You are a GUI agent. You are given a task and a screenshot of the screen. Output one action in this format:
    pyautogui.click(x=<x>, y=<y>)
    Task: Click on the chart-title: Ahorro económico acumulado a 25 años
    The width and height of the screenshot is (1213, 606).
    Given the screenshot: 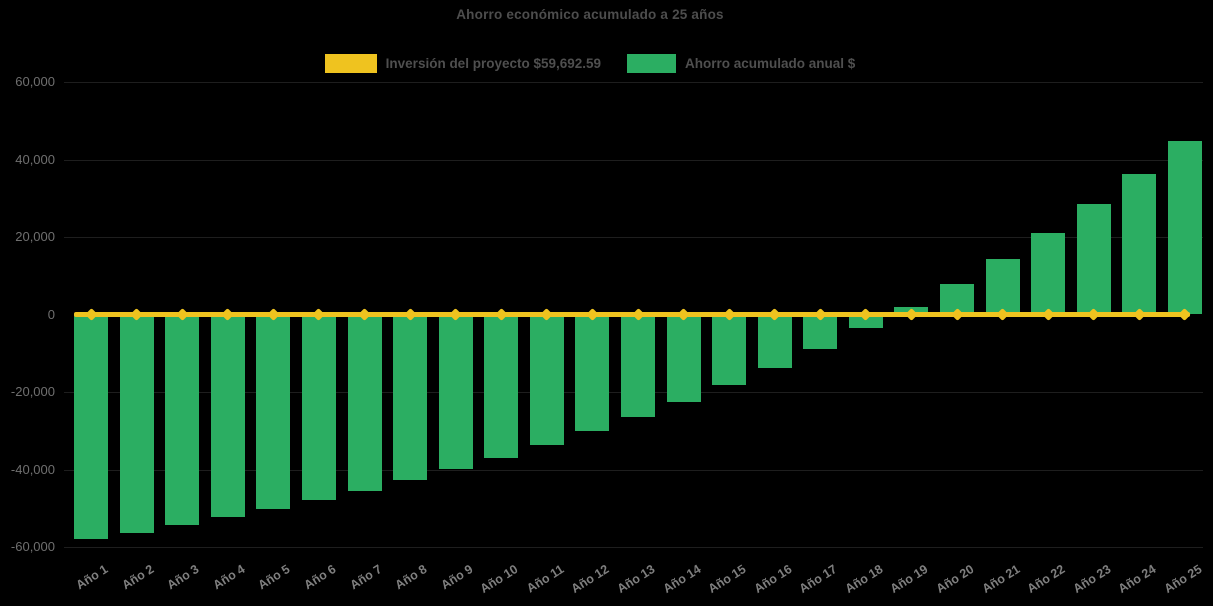 What is the action you would take?
    pyautogui.click(x=590, y=14)
    